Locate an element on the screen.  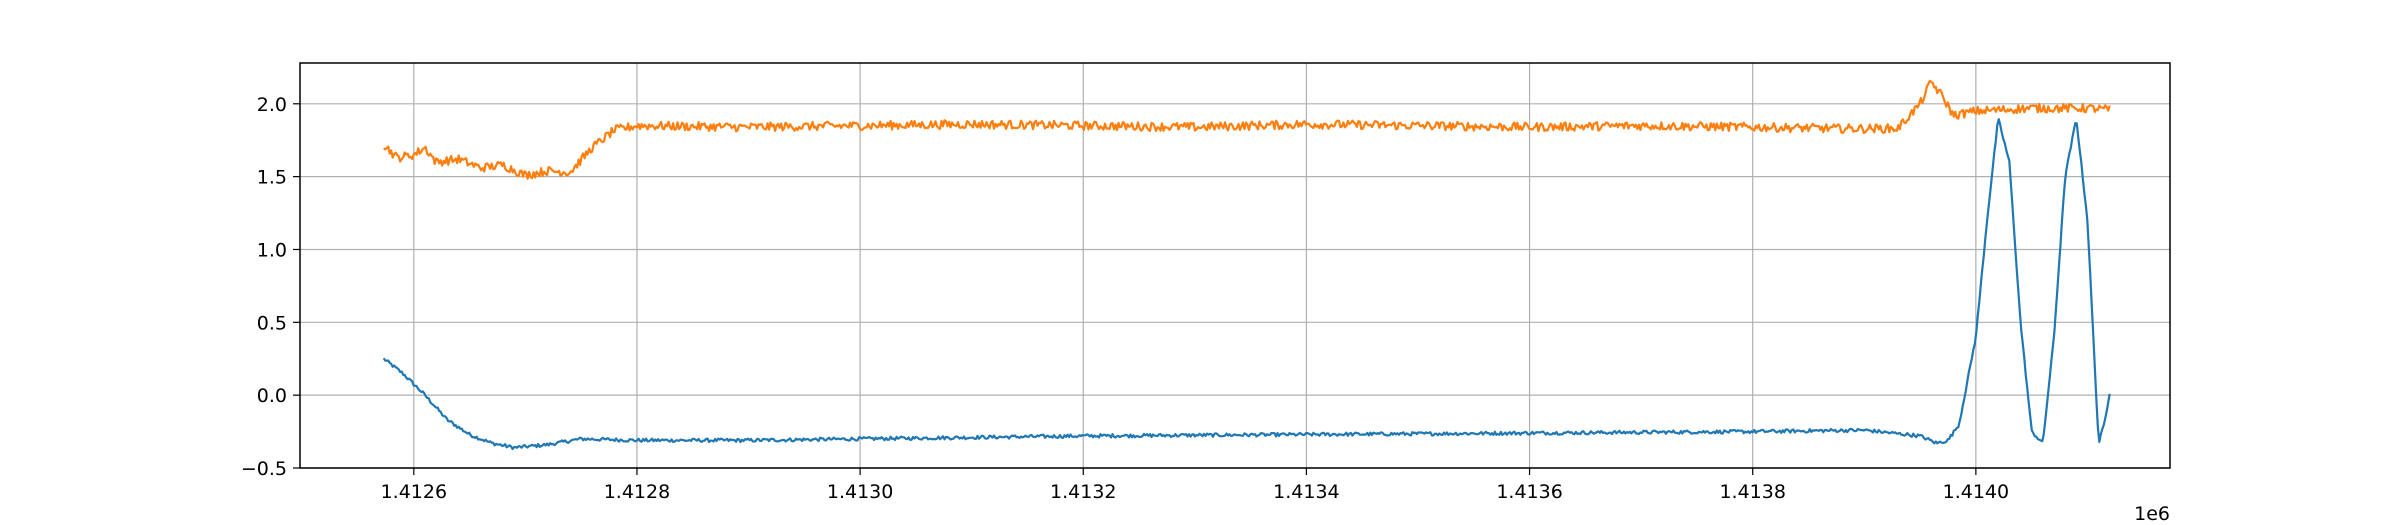
x-tick-label: 1.4136 is located at coordinates (1529, 492).